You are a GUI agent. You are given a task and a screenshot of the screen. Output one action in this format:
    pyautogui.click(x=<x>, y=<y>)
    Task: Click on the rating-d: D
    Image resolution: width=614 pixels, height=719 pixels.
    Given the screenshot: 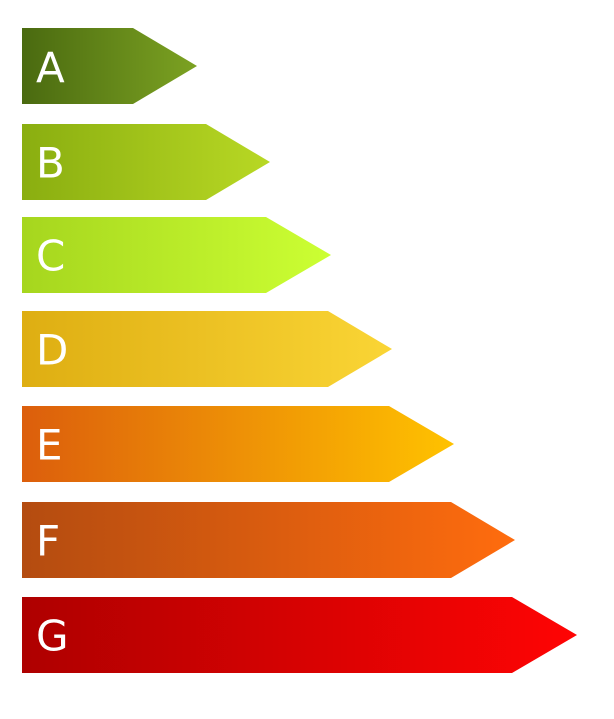 What is the action you would take?
    pyautogui.click(x=207, y=349)
    